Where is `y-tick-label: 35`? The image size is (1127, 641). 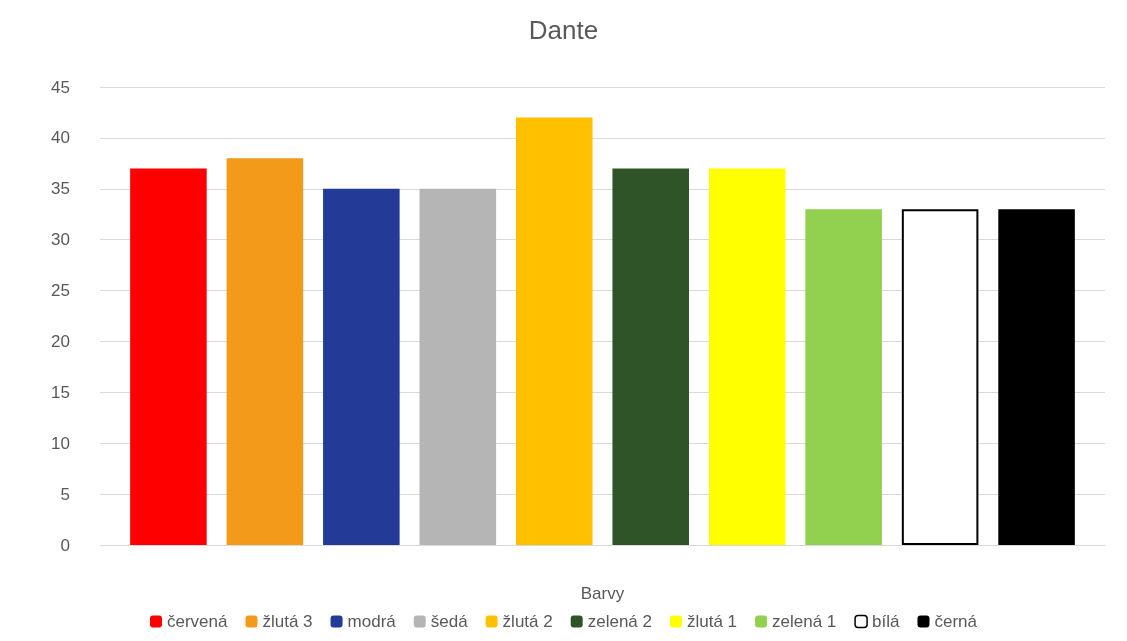
y-tick-label: 35 is located at coordinates (60, 189).